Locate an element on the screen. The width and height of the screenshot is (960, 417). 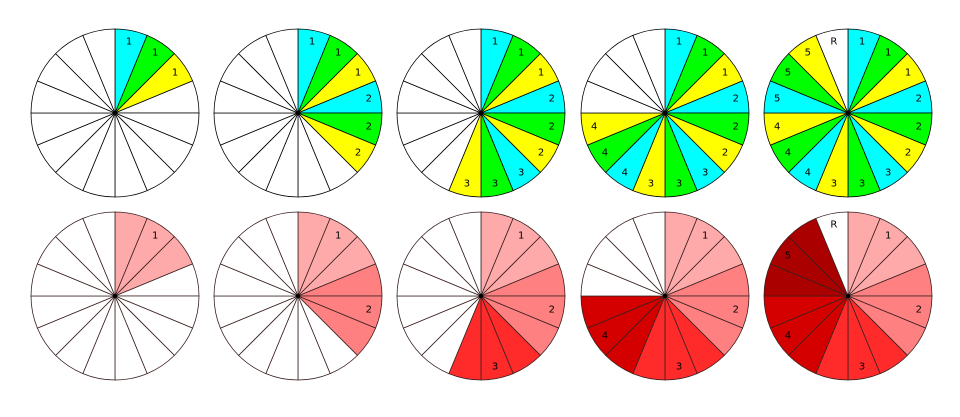
color-wheel-2: 1 1 1 2 2 2 is located at coordinates (298, 113).